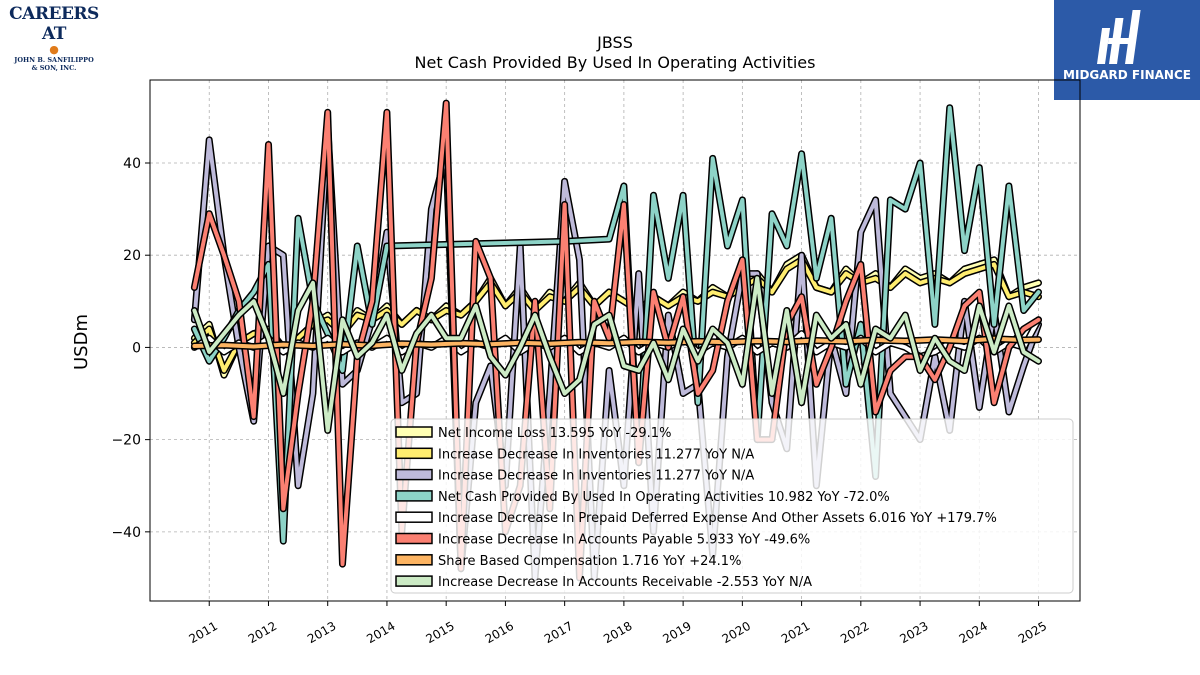 The width and height of the screenshot is (1200, 675). I want to click on careers-logo-line3: & SON, INC., so click(54, 68).